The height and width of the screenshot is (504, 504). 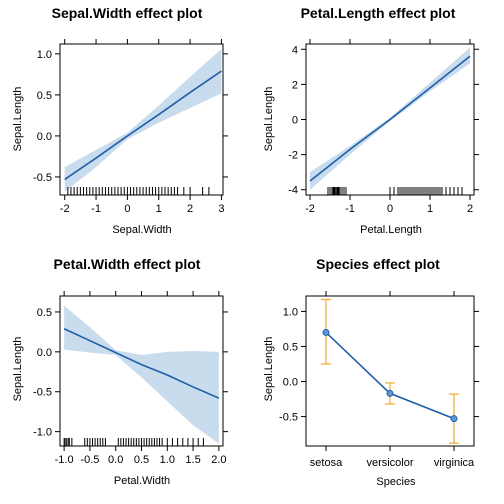 I want to click on x-axis-label: Species, so click(x=396, y=482).